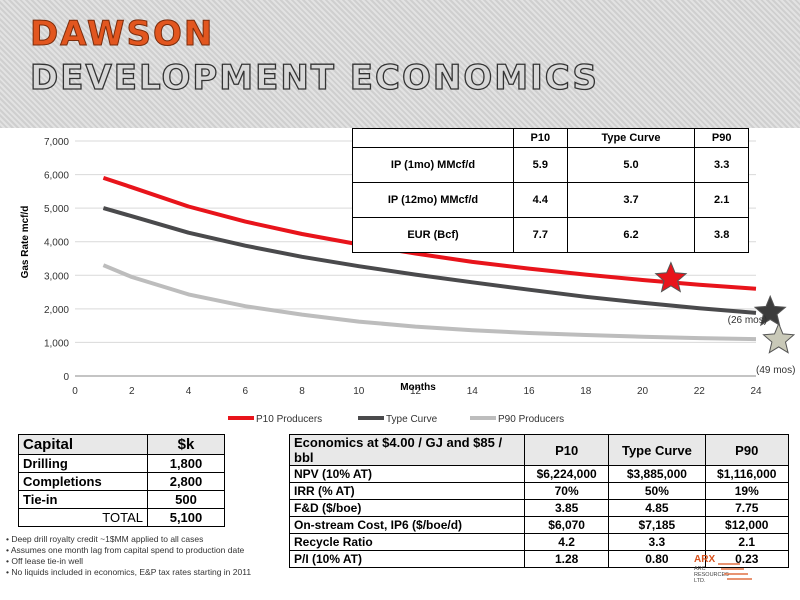  What do you see at coordinates (66, 377) in the screenshot?
I see `y-tick-label: 0` at bounding box center [66, 377].